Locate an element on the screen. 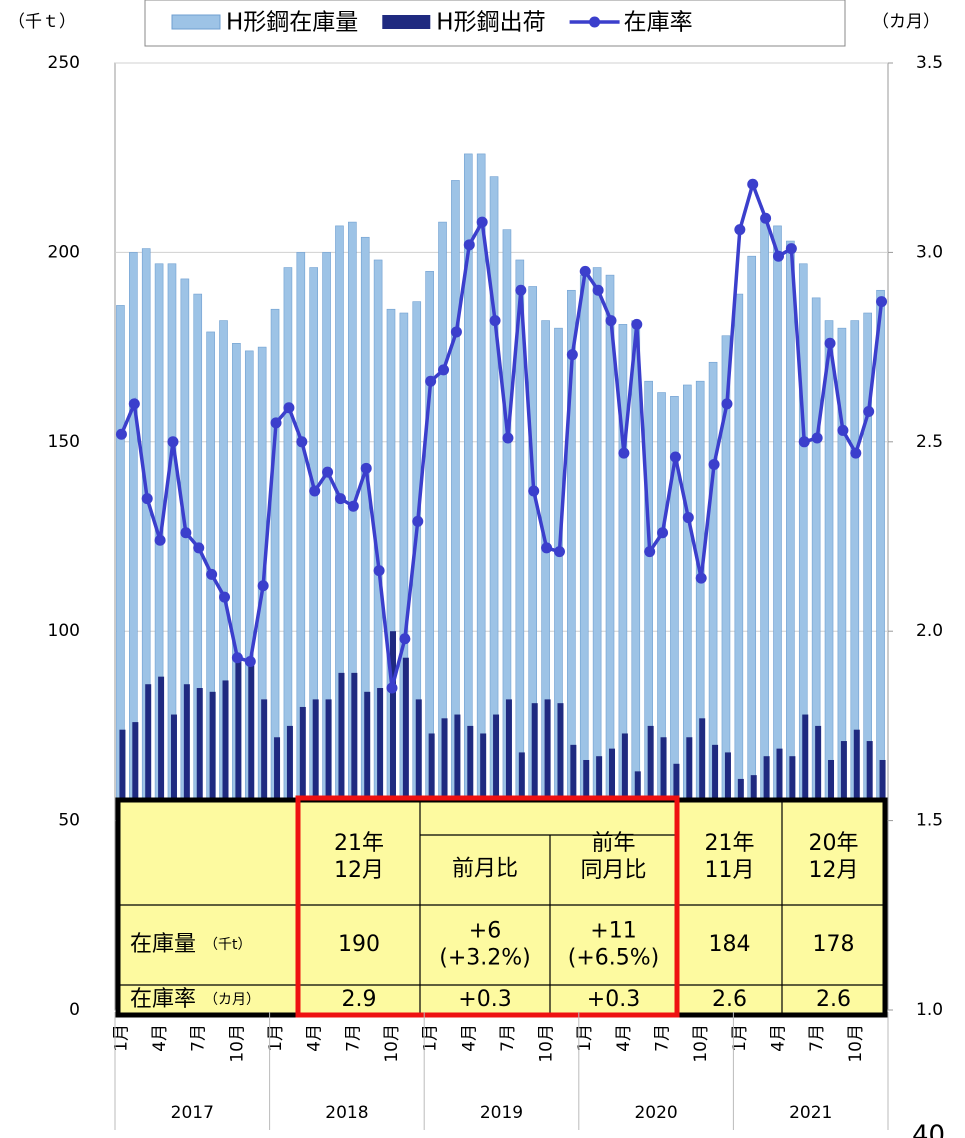 This screenshot has height=1138, width=965. cell-line: 11月 is located at coordinates (730, 870).